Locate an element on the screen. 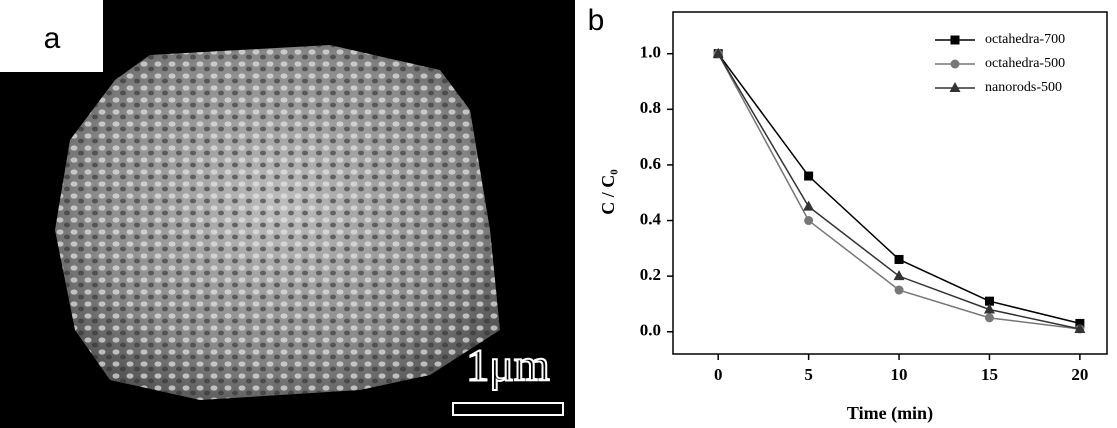 This screenshot has width=1117, height=428. scale-bar is located at coordinates (508, 409).